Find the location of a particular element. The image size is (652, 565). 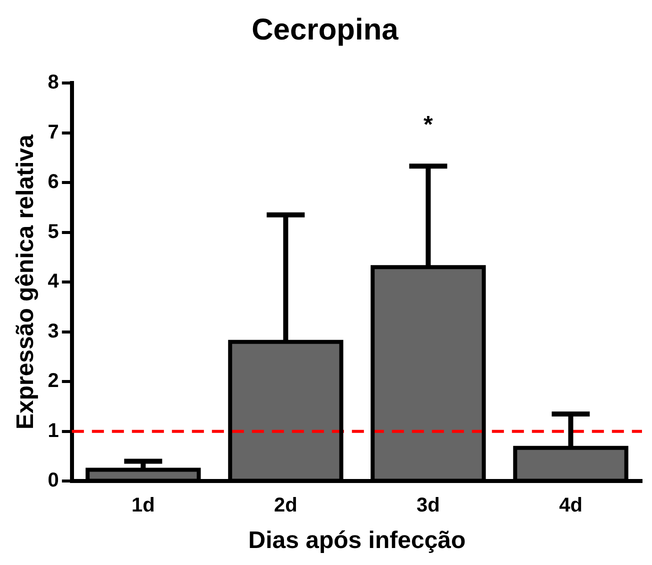

y-tick-label: 7 is located at coordinates (53, 132).